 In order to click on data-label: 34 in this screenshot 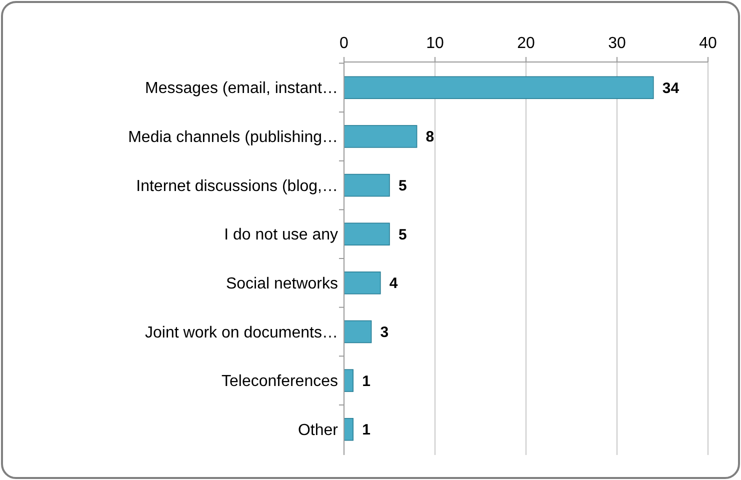, I will do `click(671, 88)`.